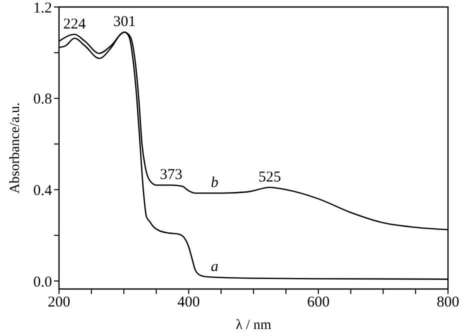 The width and height of the screenshot is (476, 333). Describe the element at coordinates (318, 302) in the screenshot. I see `x-tick-label: 600` at that location.